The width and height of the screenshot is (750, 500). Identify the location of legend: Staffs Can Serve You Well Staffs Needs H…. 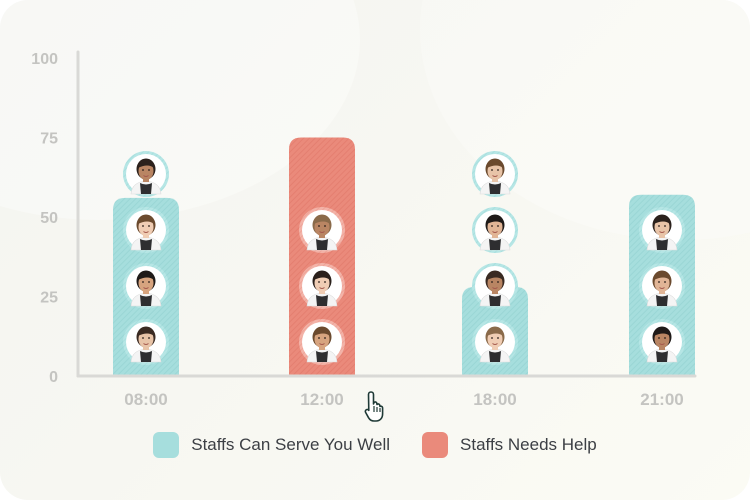
(375, 445).